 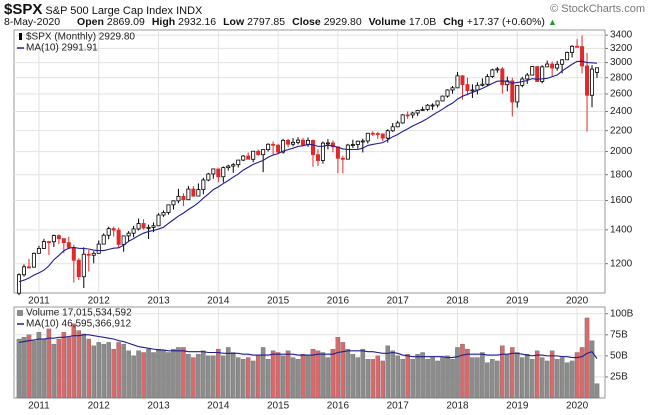 I want to click on legend-label: MA(10) 46,595,366,912, so click(x=79, y=324).